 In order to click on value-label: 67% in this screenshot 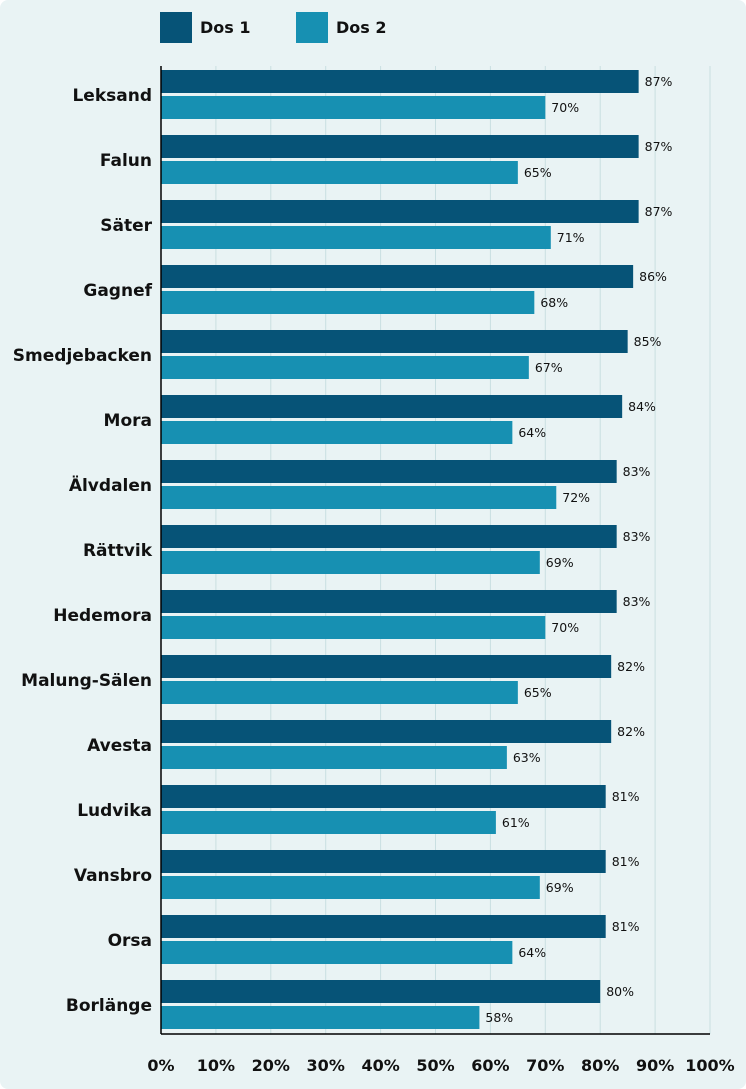, I will do `click(549, 367)`.